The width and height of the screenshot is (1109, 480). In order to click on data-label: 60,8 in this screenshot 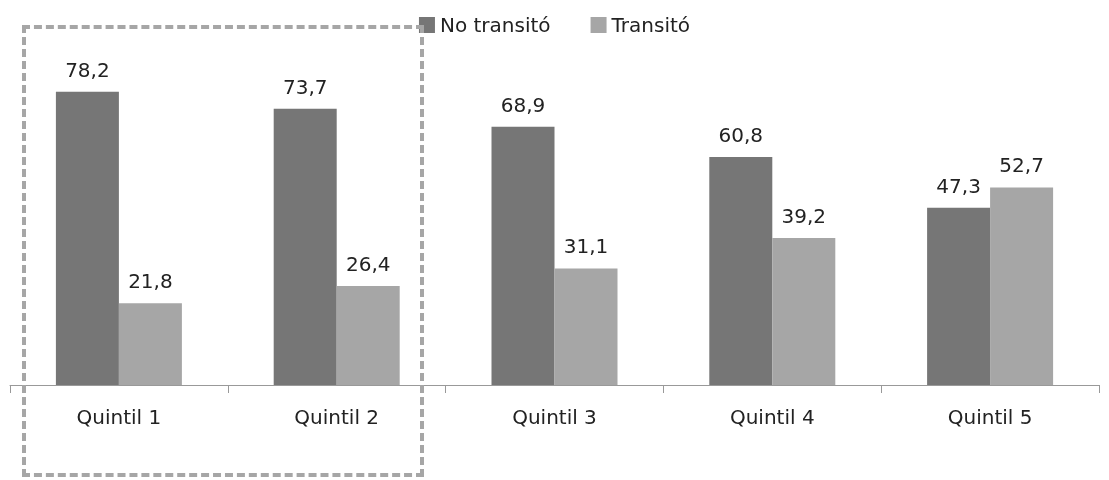, I will do `click(741, 135)`.